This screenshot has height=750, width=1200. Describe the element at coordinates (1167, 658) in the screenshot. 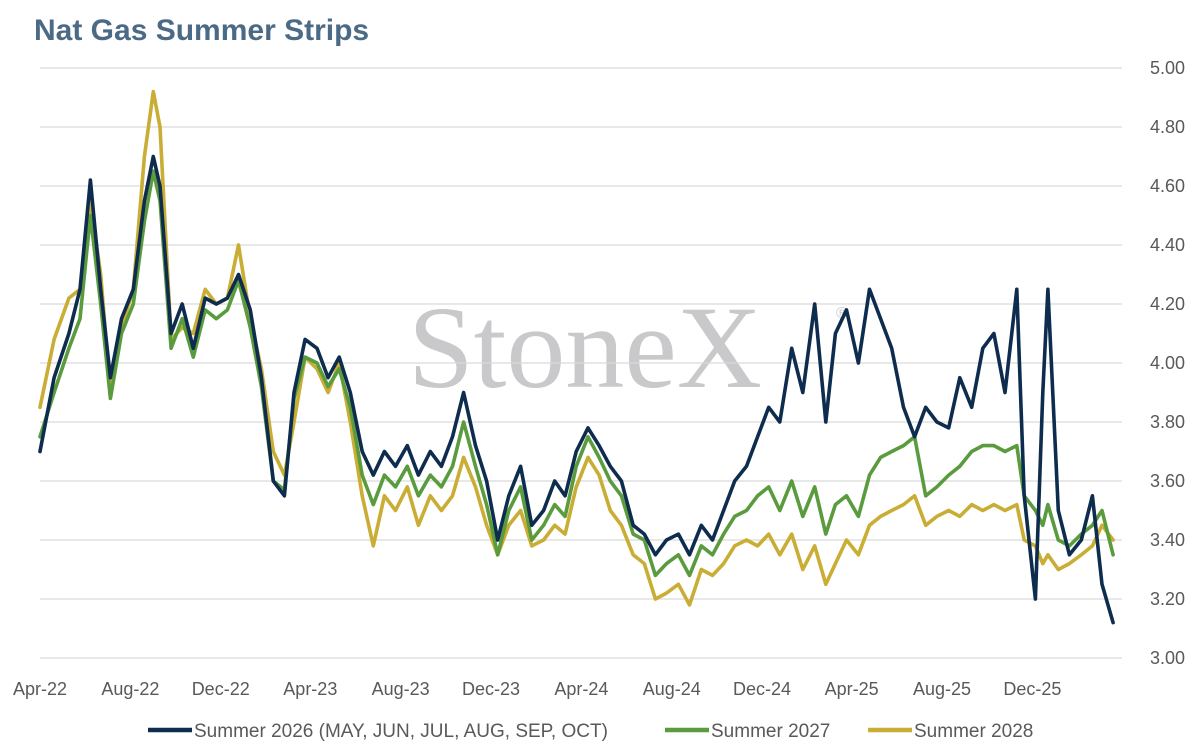

I see `y-tick-label: 3.00` at that location.